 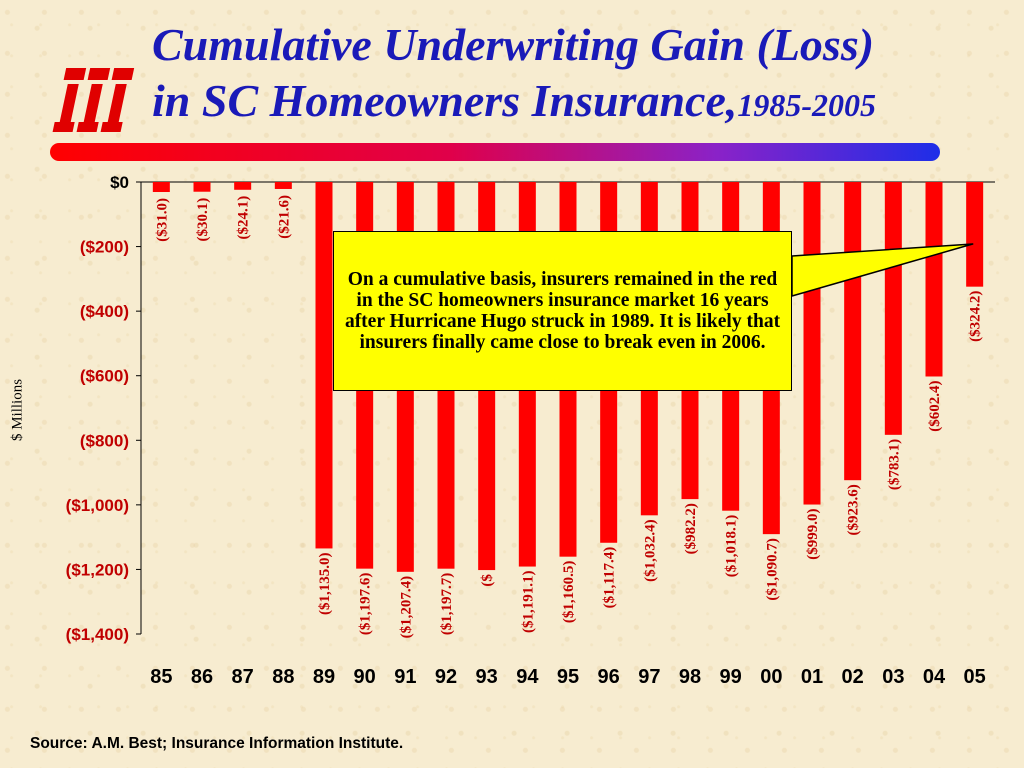 I want to click on x-tick-label: 00, so click(x=771, y=677).